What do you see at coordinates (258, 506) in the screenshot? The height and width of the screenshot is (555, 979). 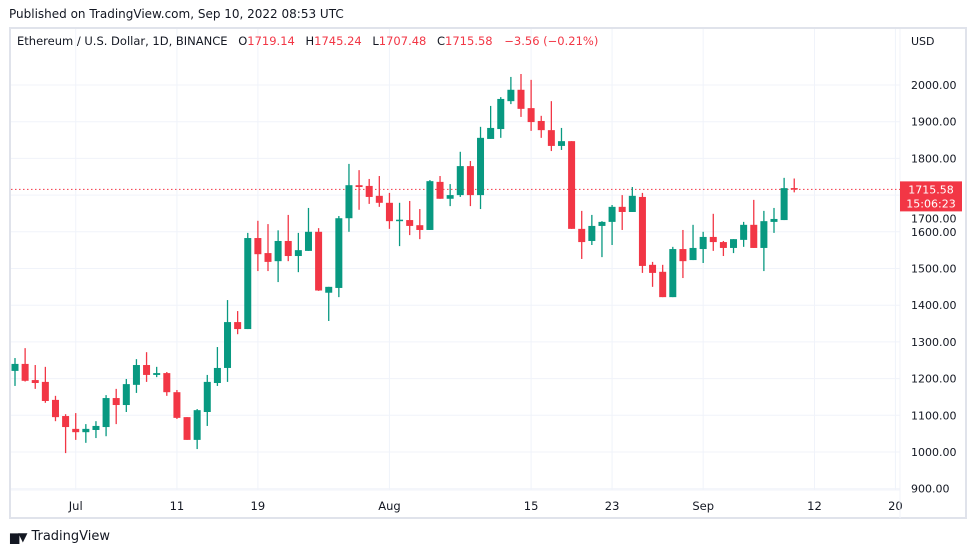 I see `time-tick-label: 19` at bounding box center [258, 506].